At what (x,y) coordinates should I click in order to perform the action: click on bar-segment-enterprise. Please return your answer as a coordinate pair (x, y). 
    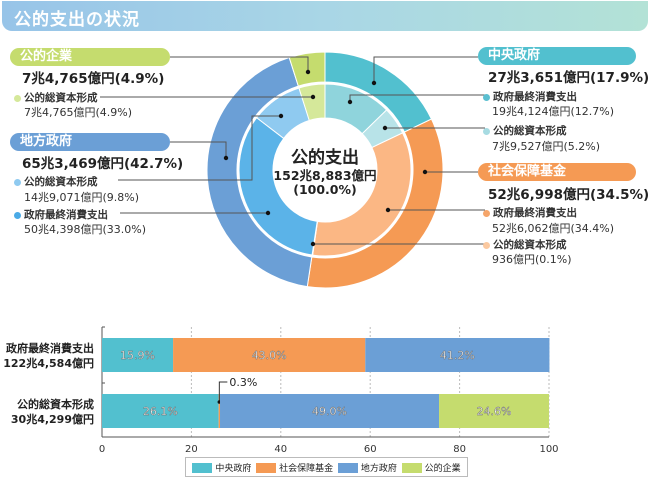
    Looking at the image, I should click on (494, 411).